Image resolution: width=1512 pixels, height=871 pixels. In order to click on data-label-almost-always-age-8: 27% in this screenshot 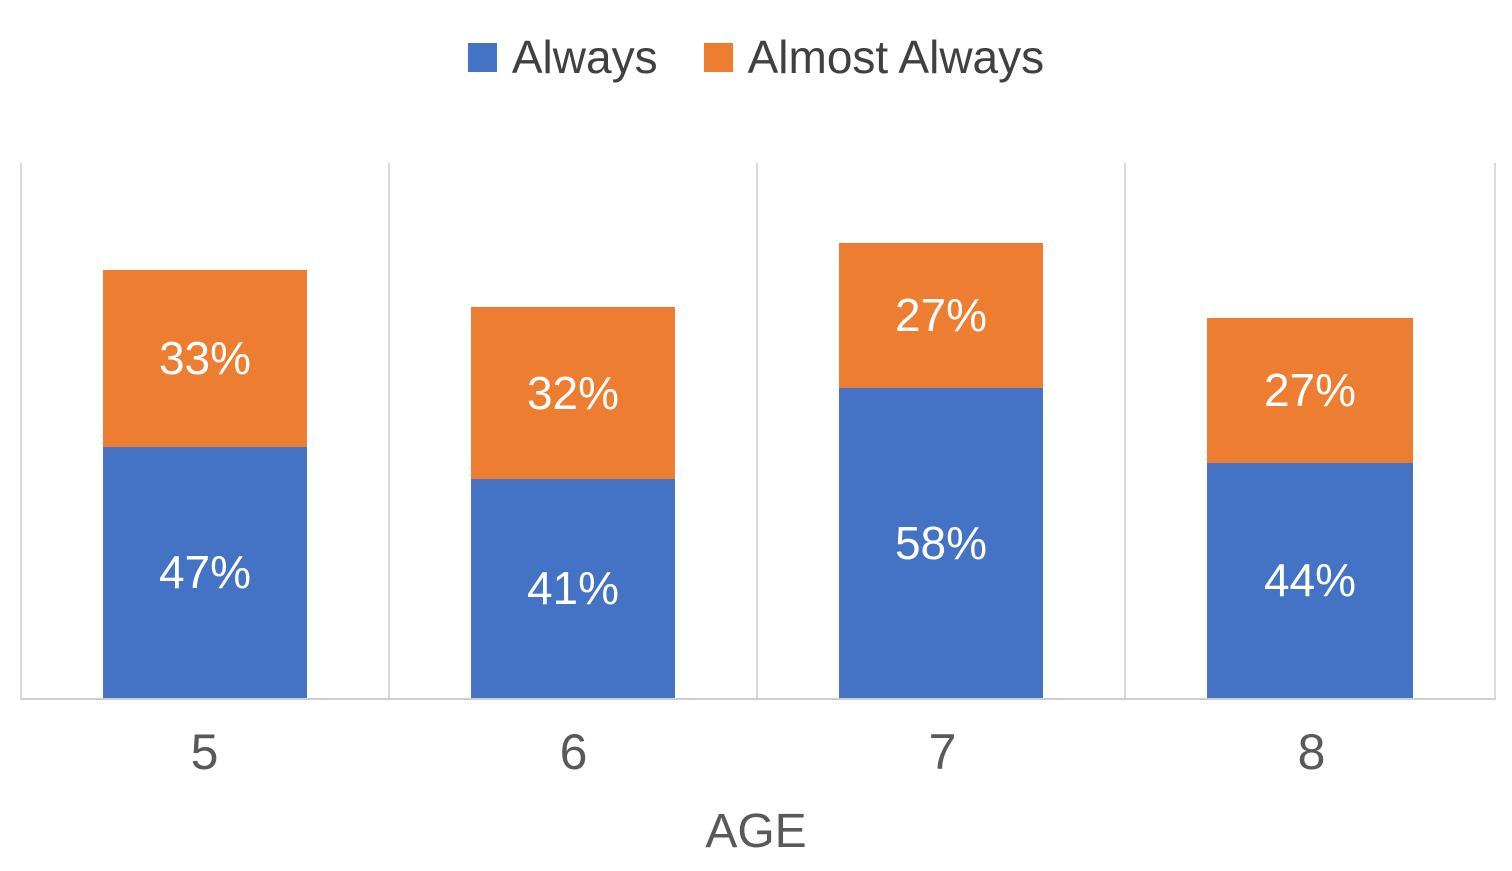, I will do `click(1310, 390)`.